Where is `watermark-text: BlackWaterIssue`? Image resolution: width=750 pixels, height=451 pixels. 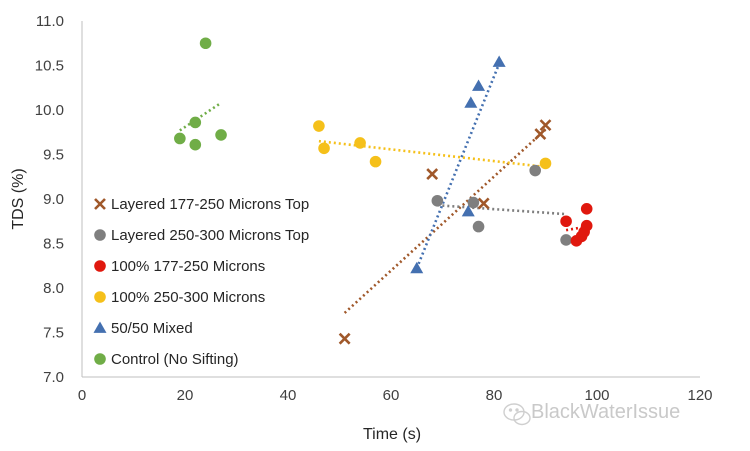
watermark-text: BlackWaterIssue is located at coordinates (605, 412).